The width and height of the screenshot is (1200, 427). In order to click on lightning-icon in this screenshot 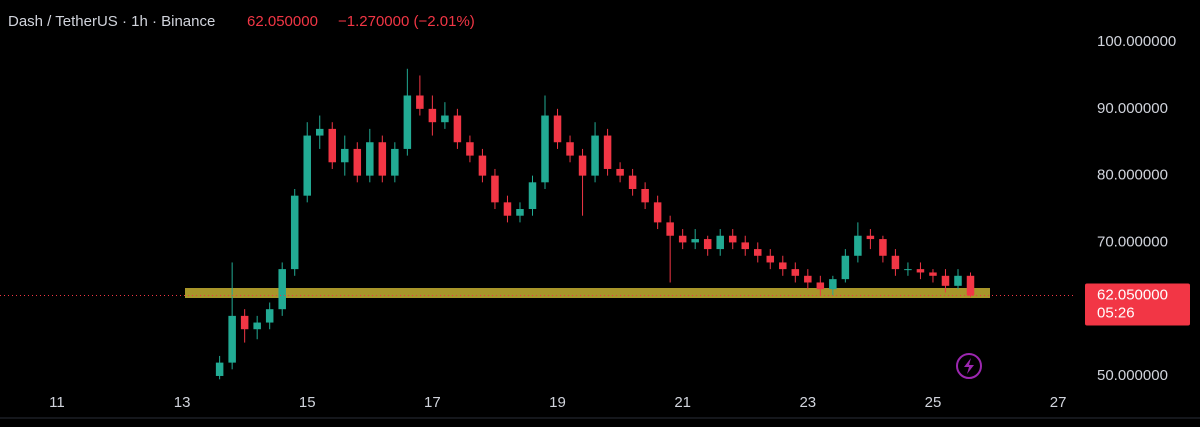, I will do `click(969, 366)`.